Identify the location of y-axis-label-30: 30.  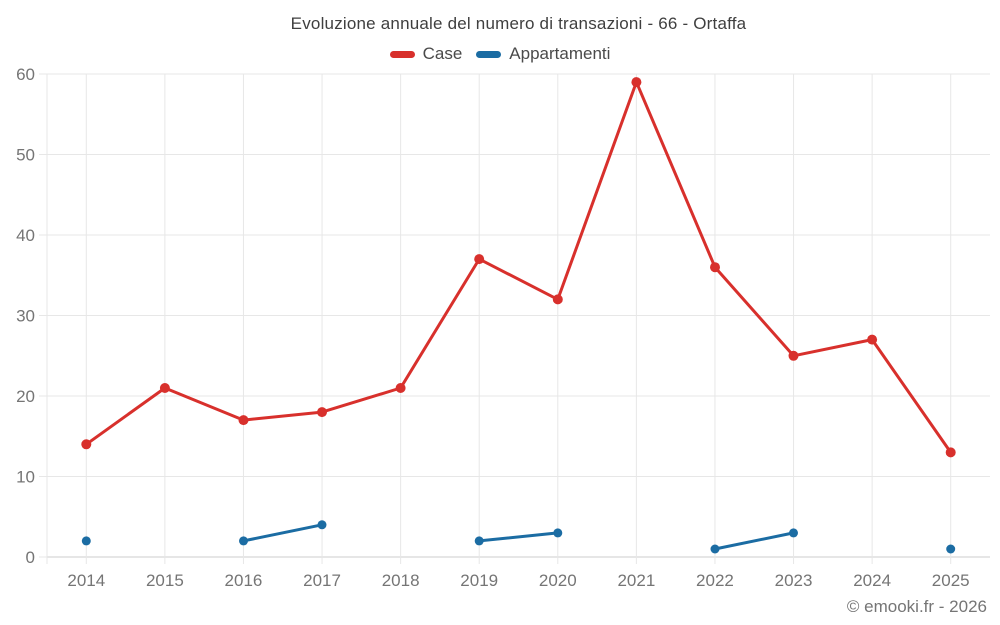
(25, 316).